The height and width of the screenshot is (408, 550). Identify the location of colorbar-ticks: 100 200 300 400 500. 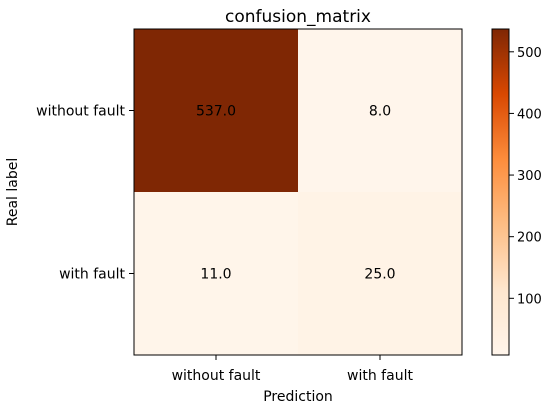
(525, 176).